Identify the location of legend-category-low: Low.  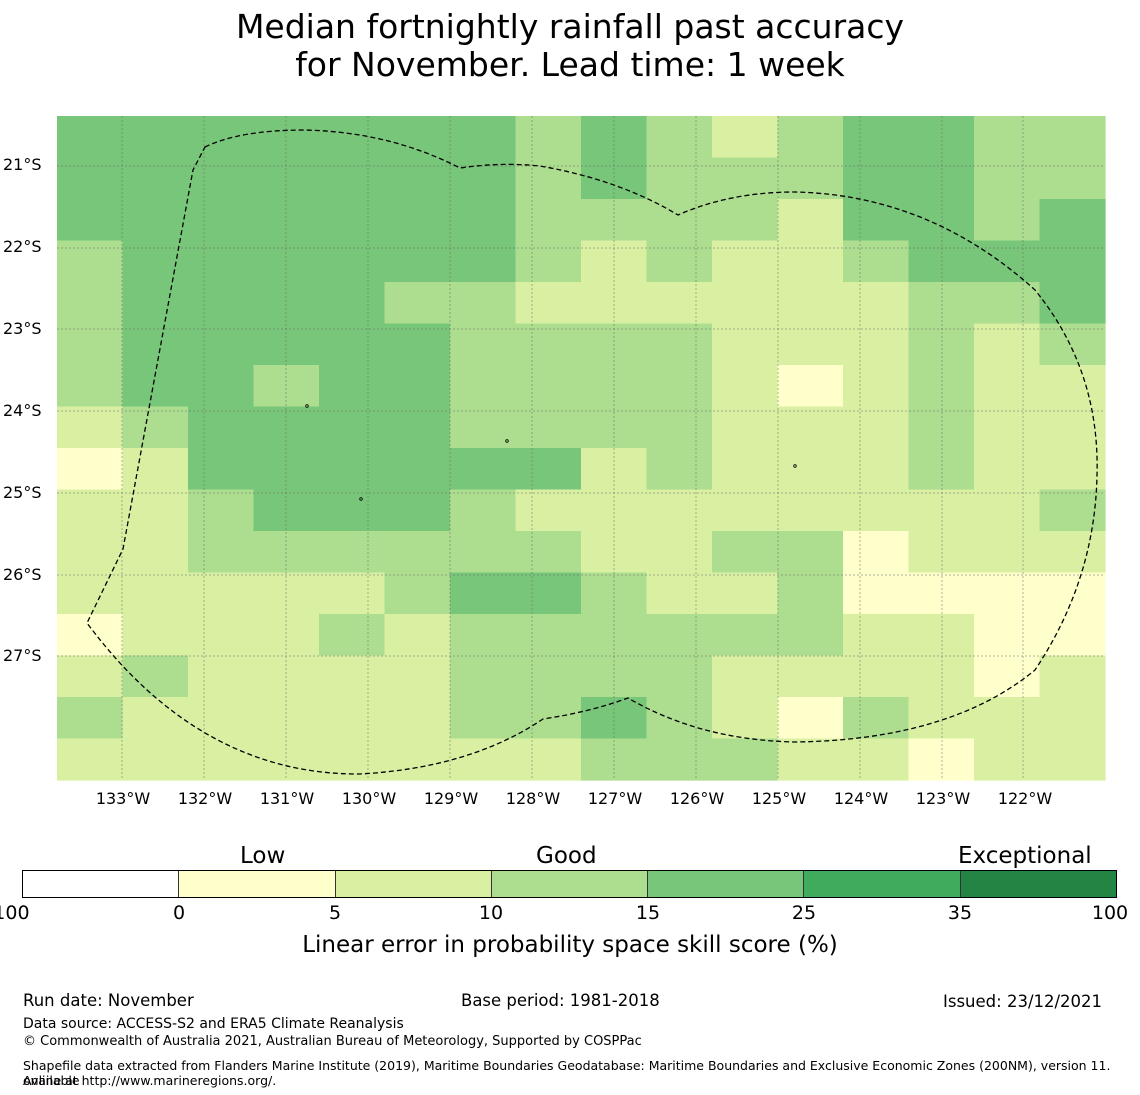
(263, 856).